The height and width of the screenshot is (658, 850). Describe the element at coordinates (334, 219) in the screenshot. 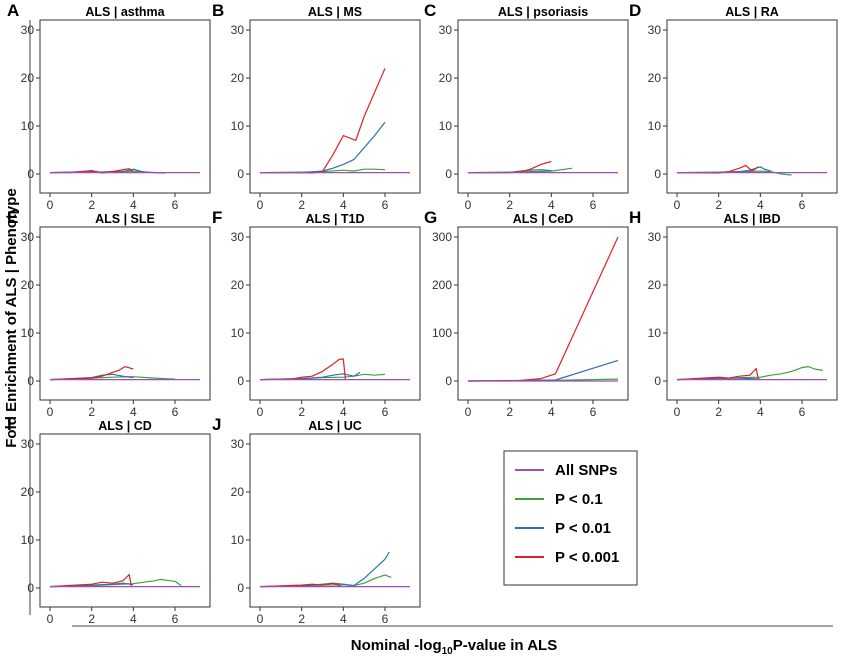

I see `panel-title: ALS | T1D` at that location.